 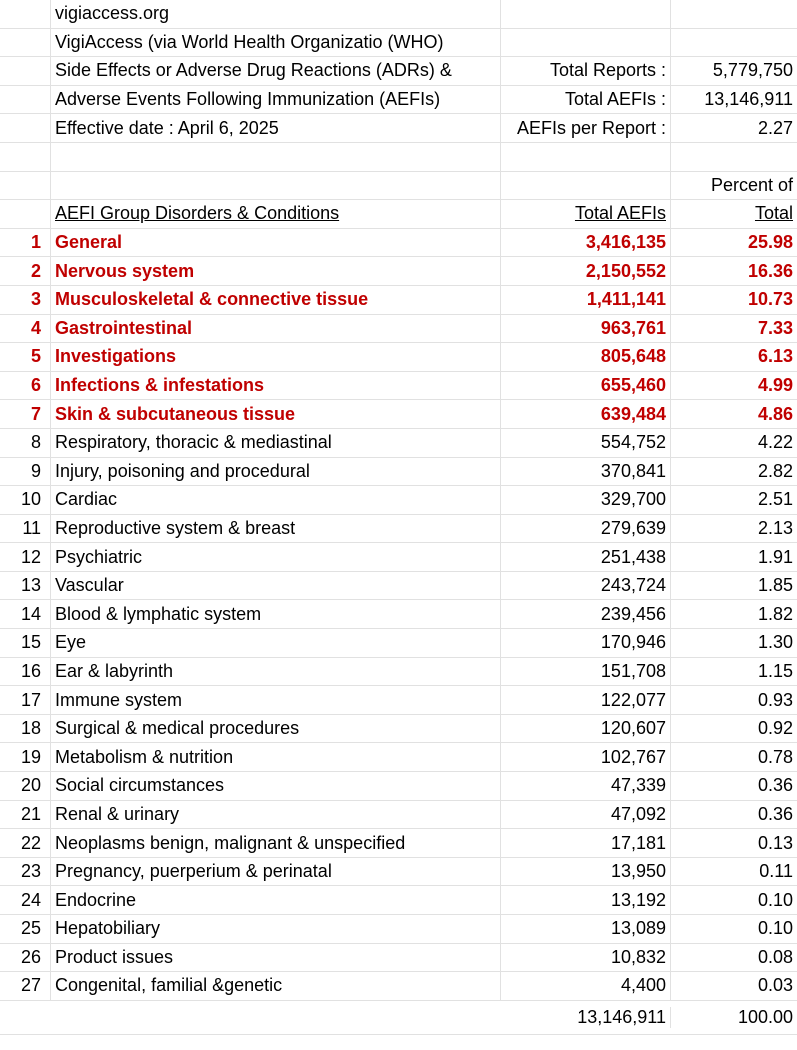 I want to click on row-number: 26, so click(x=25, y=957).